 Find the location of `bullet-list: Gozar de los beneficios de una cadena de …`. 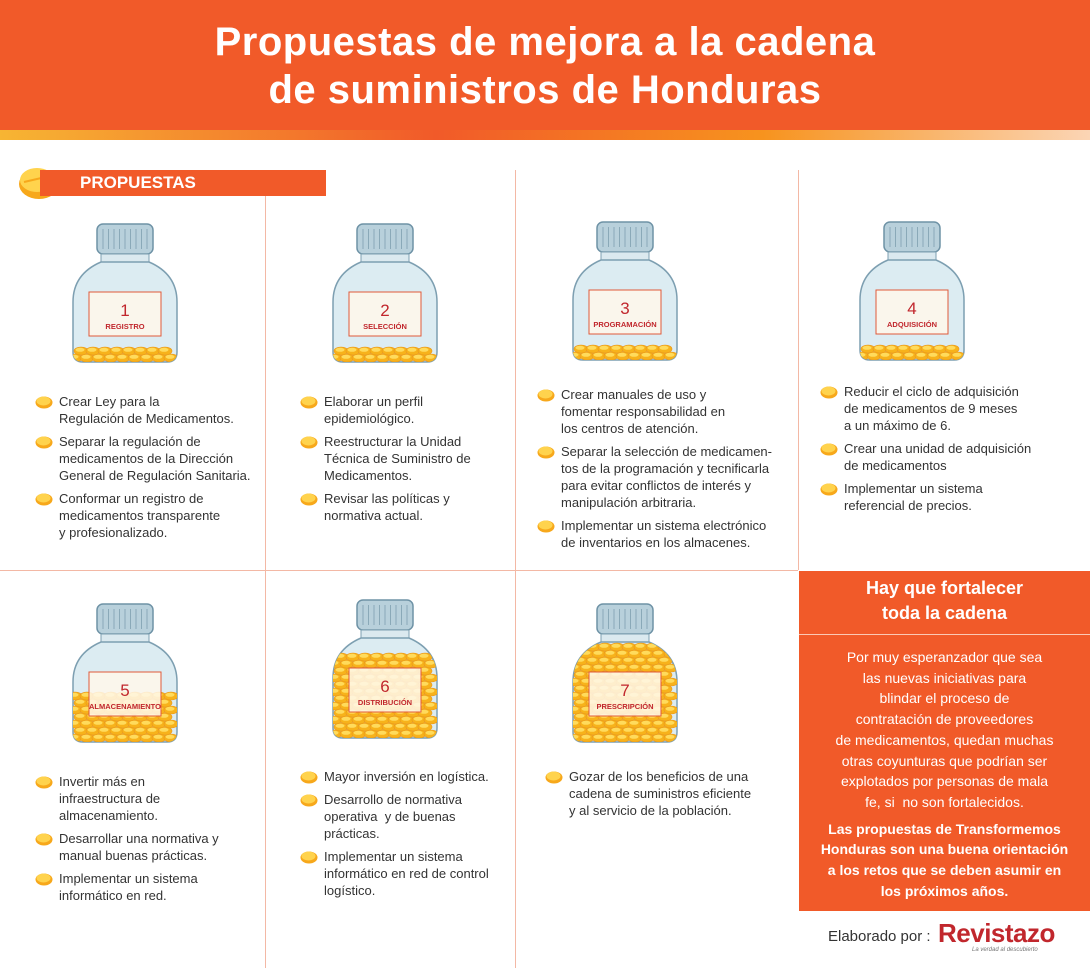

bullet-list: Gozar de los beneficios de una cadena de … is located at coordinates (662, 796).